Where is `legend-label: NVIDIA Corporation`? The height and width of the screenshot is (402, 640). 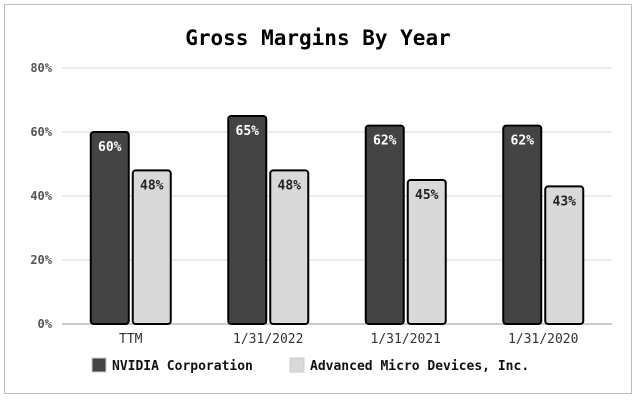 legend-label: NVIDIA Corporation is located at coordinates (182, 366).